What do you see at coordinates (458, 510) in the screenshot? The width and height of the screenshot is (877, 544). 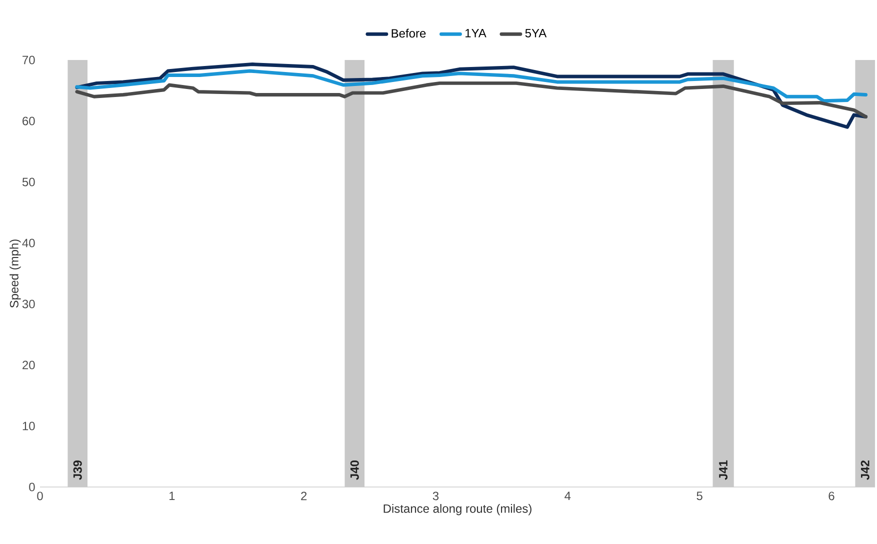 I see `x-axis-title: Distance along route (miles)` at bounding box center [458, 510].